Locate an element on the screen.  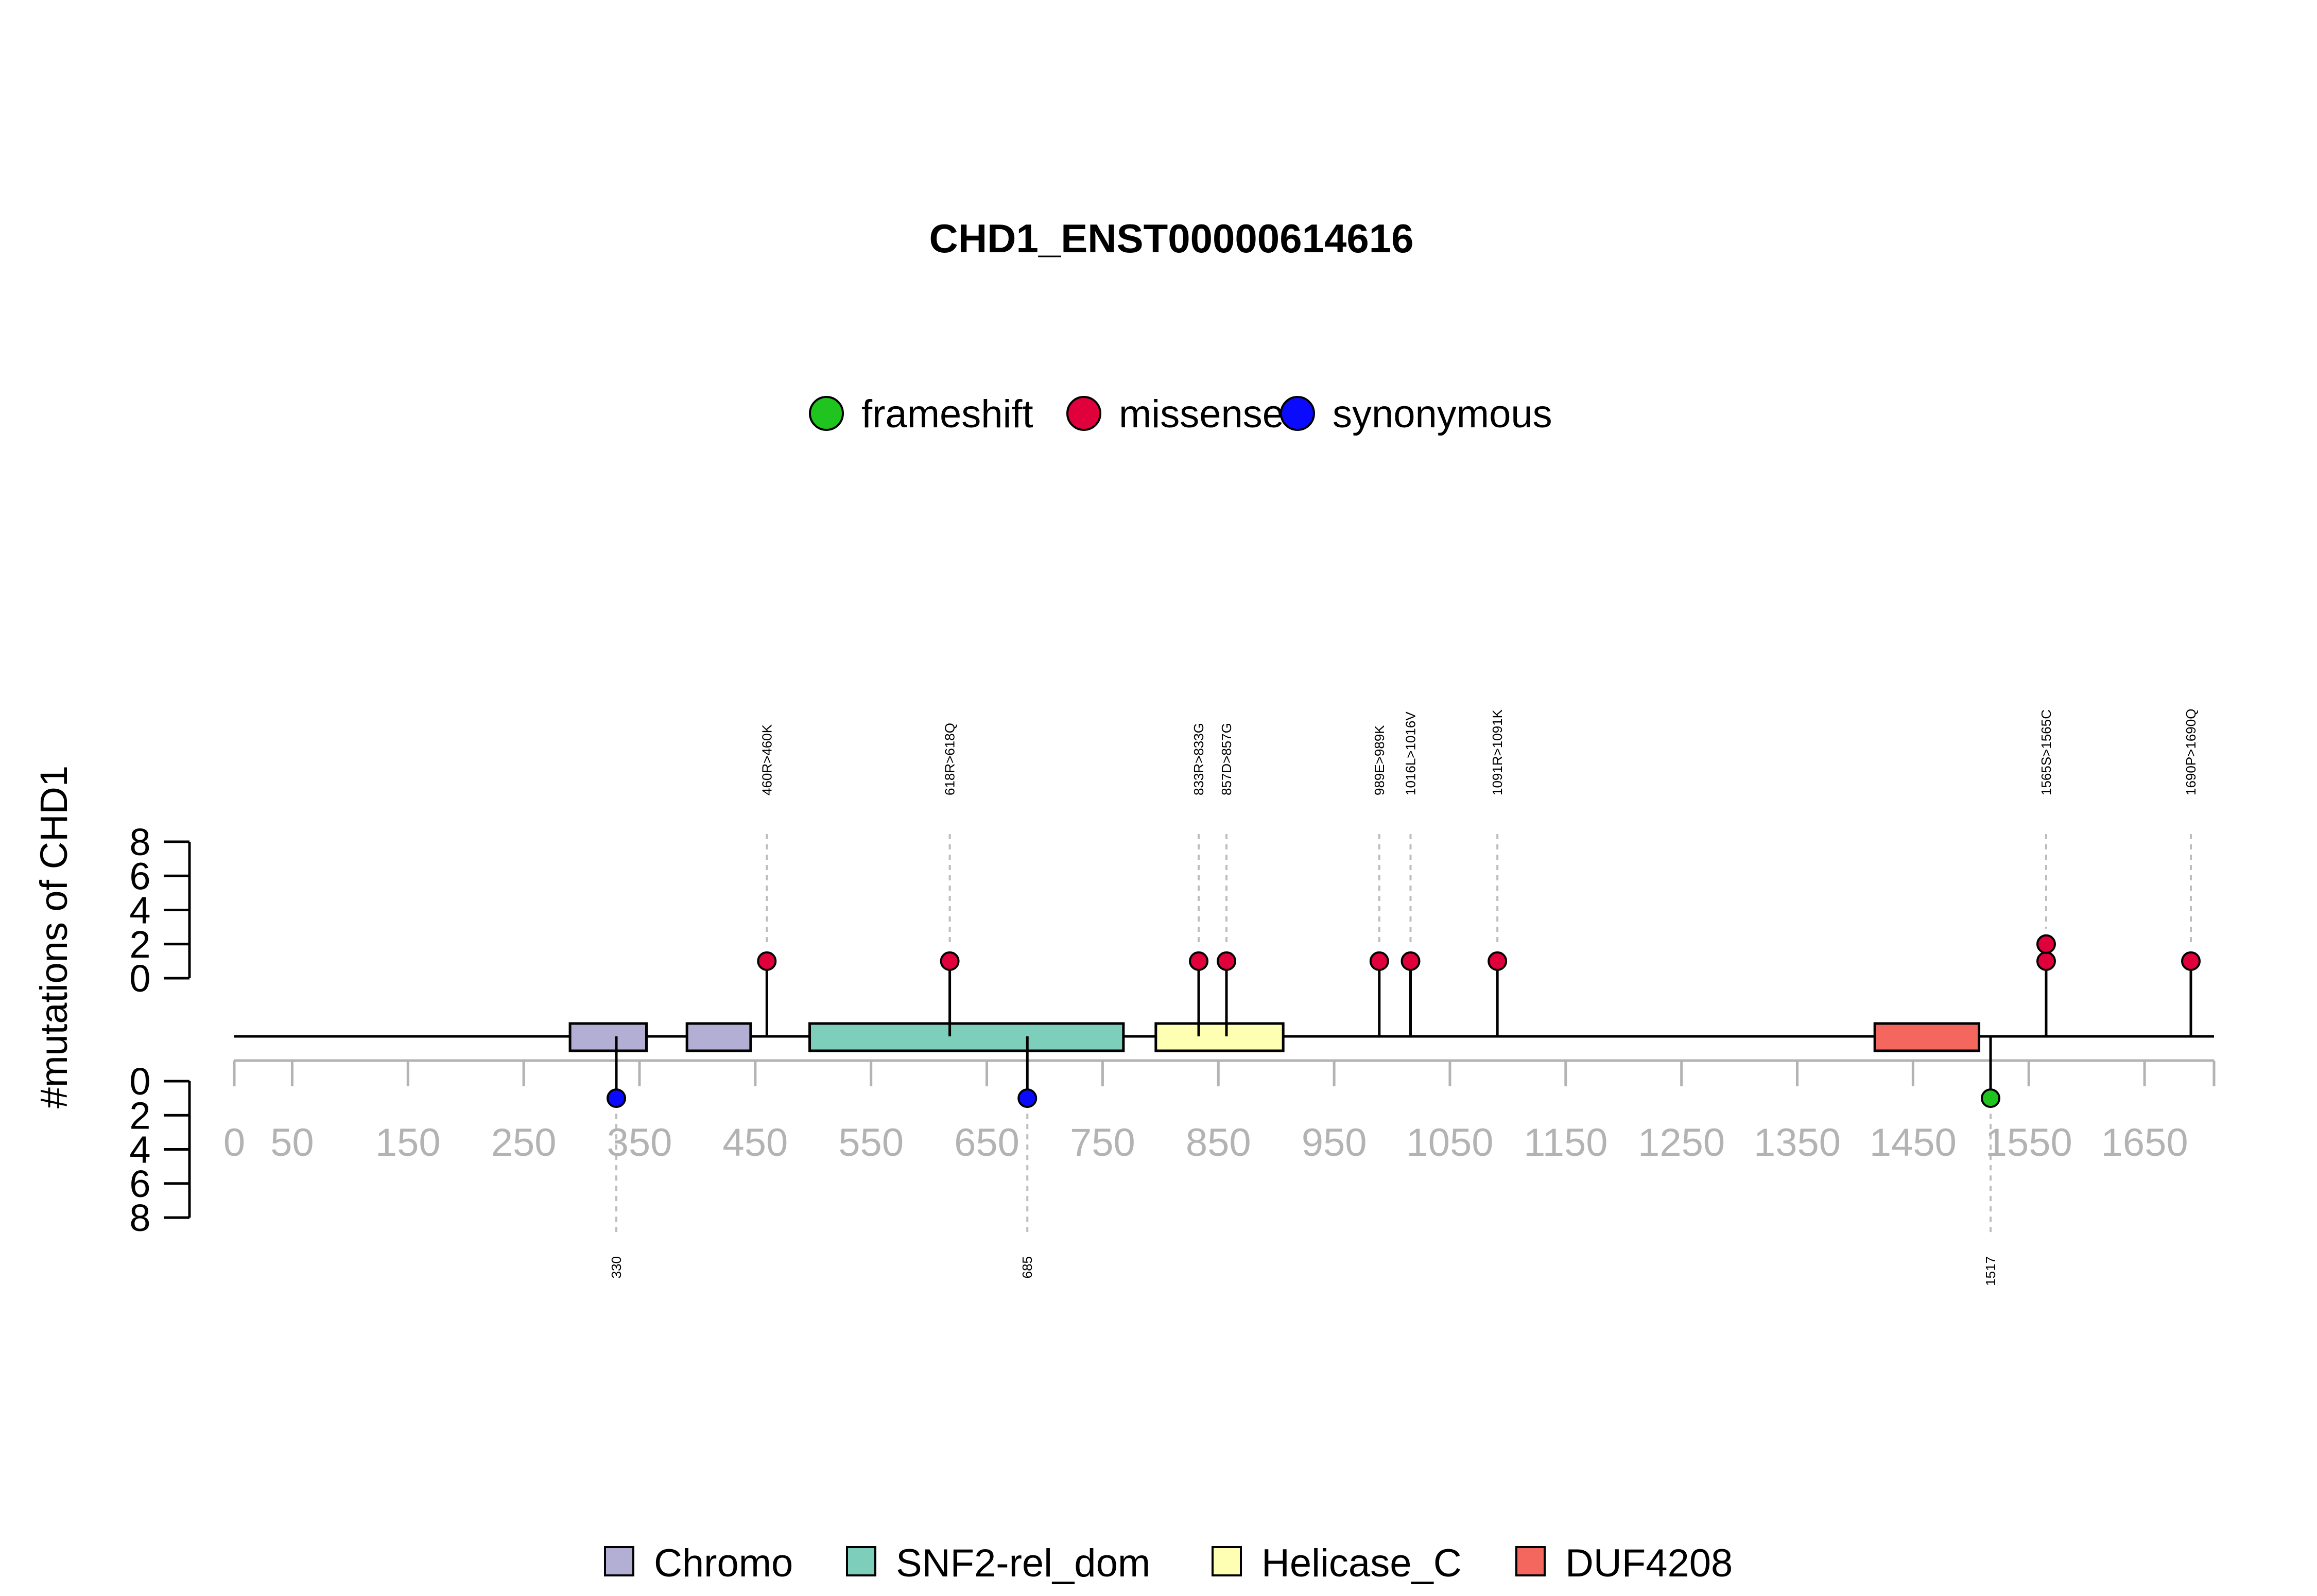
domain-snf2-rel_dom is located at coordinates (966, 1037).